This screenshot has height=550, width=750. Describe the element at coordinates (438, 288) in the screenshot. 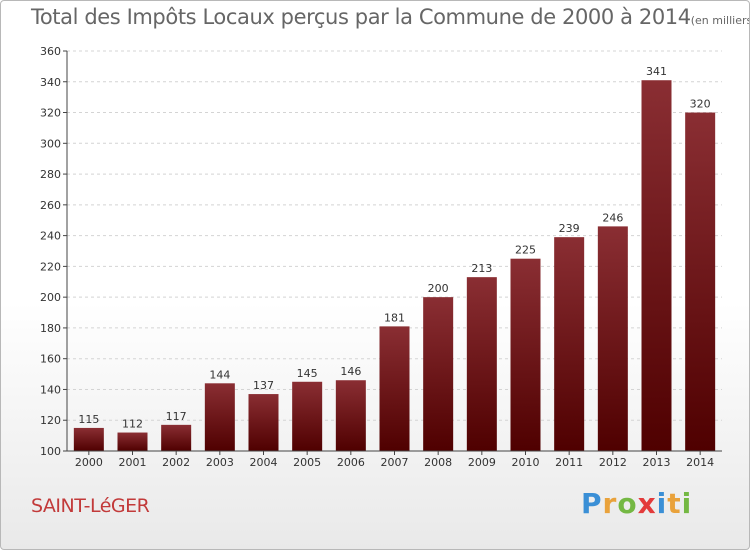

I see `bar-value-label: 200` at that location.